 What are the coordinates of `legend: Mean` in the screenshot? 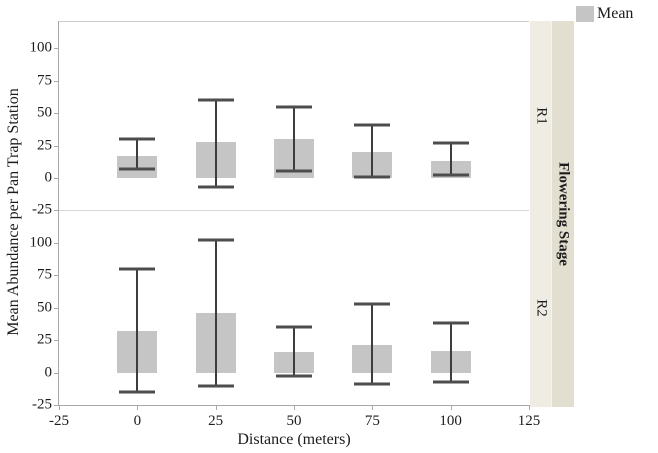 It's located at (604, 14).